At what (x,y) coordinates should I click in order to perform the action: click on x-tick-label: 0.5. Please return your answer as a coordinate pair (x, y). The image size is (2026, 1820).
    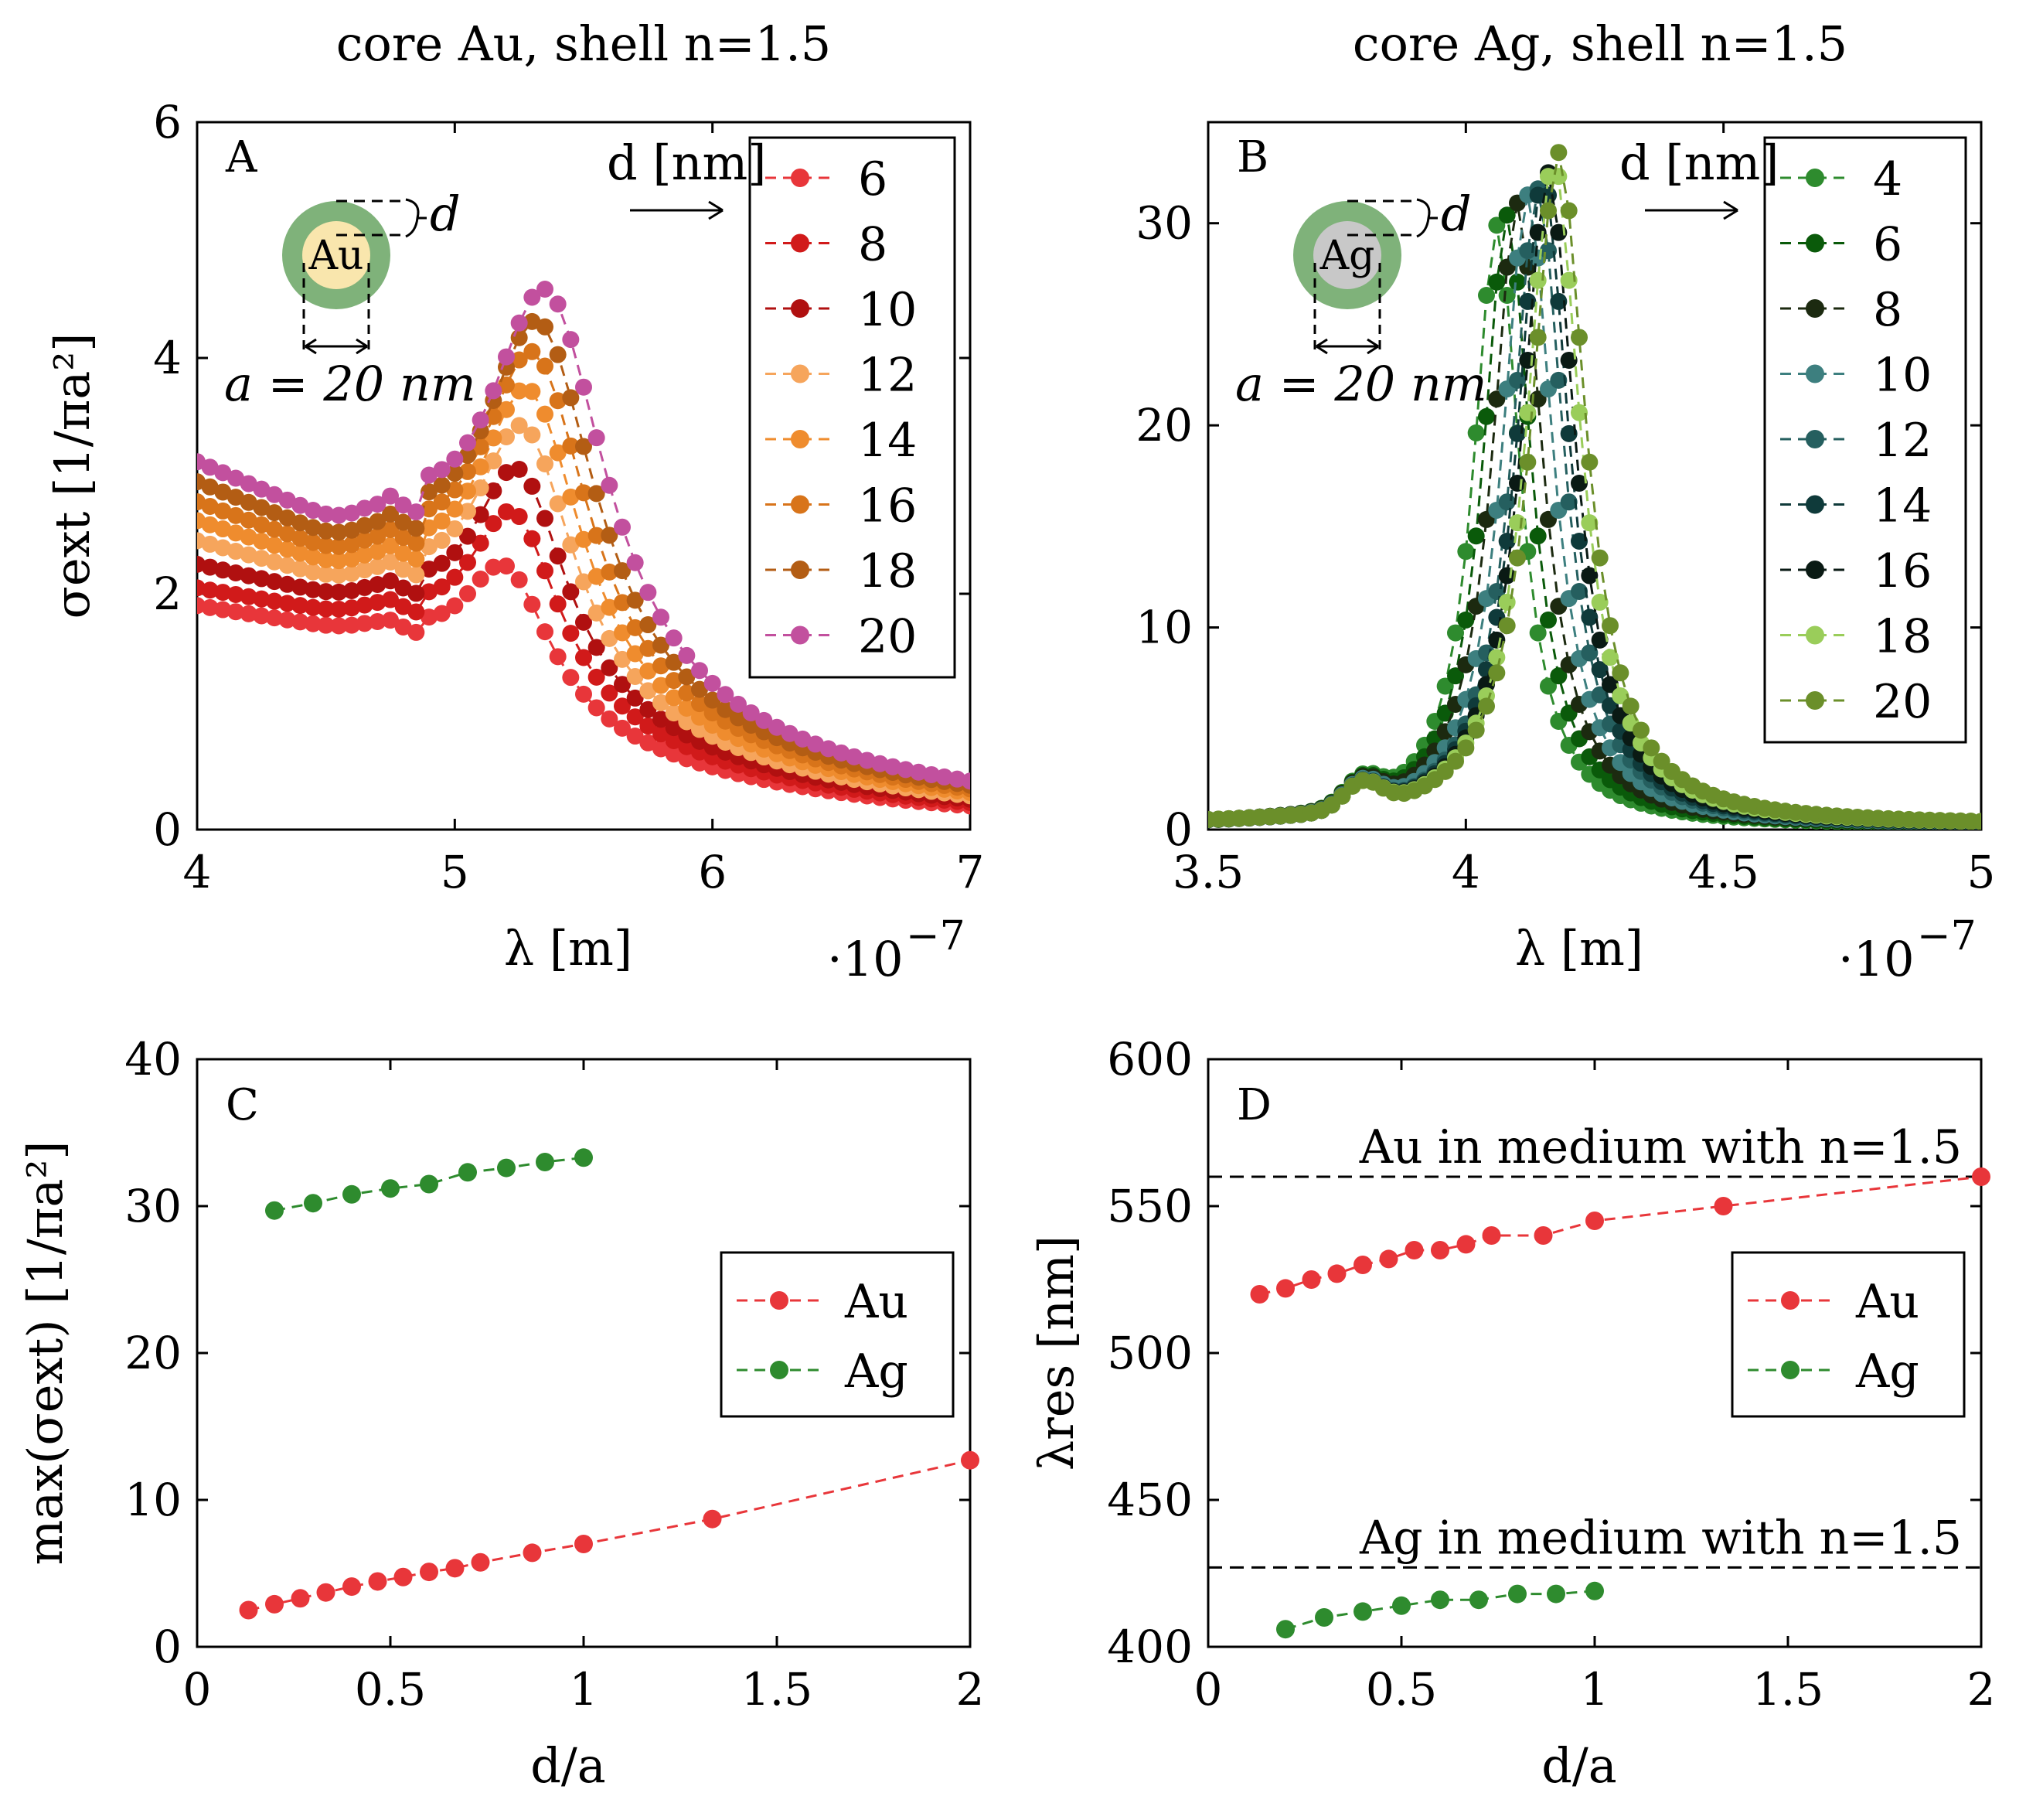
    Looking at the image, I should click on (1401, 1689).